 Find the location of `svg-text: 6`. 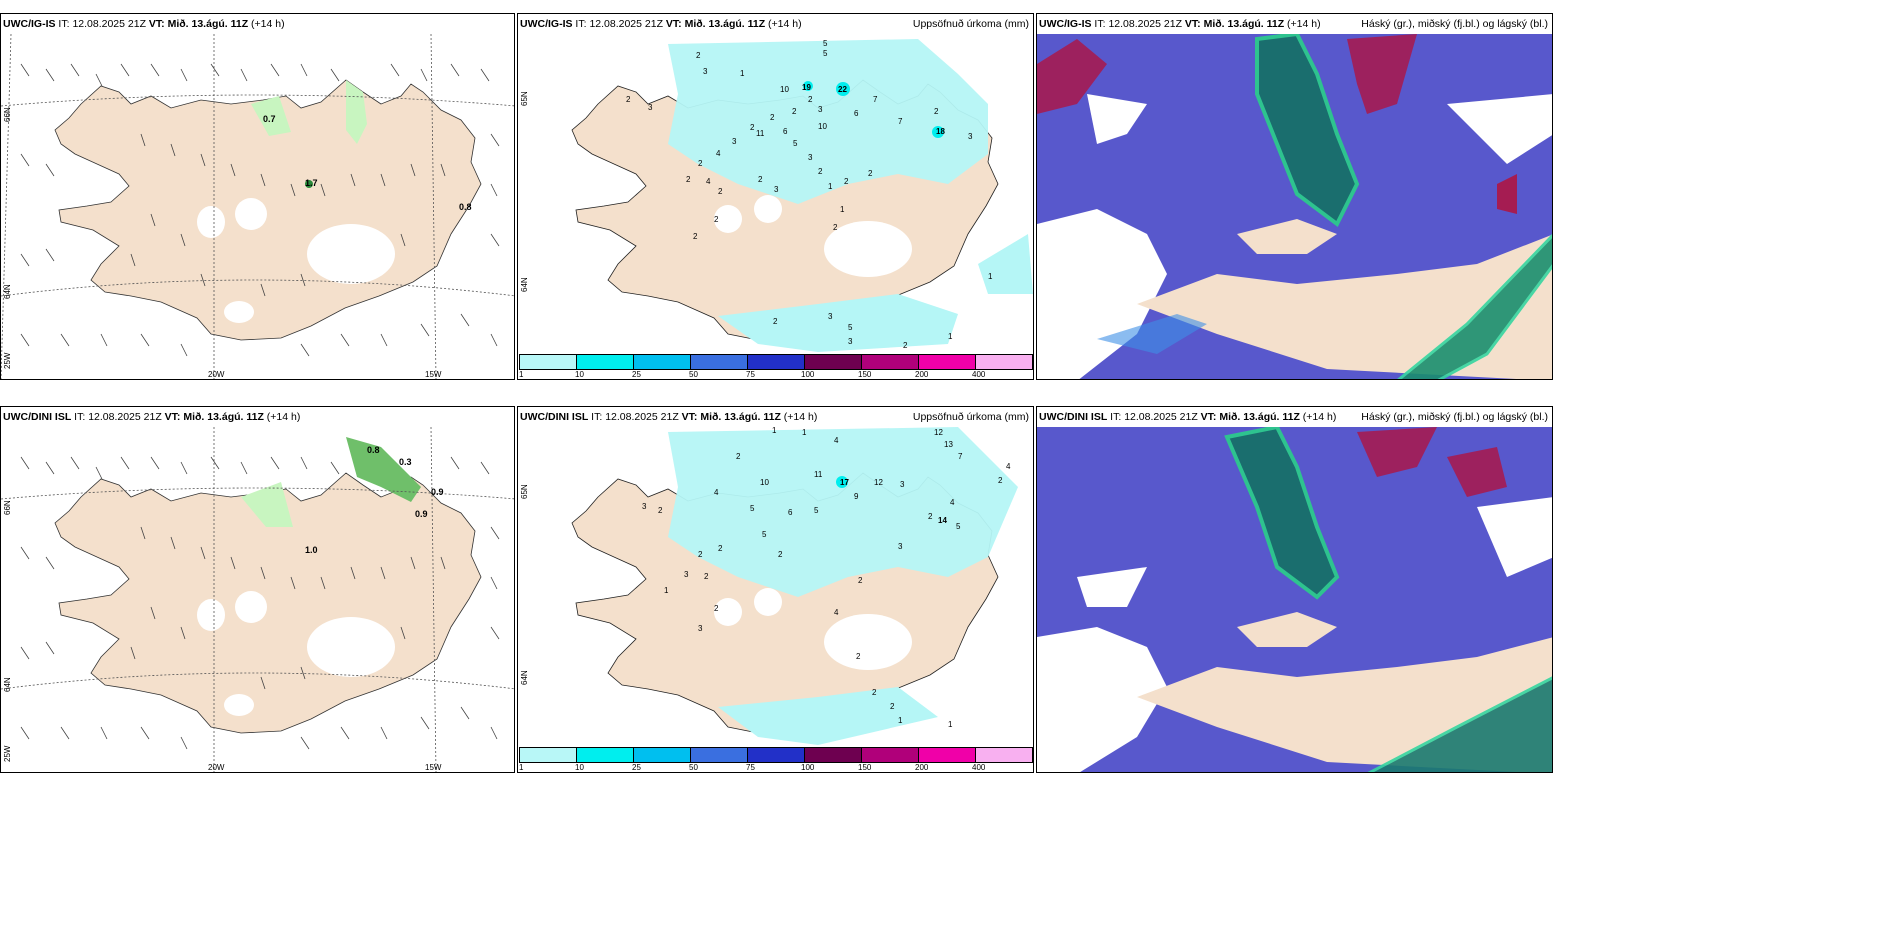

svg-text: 6 is located at coordinates (785, 131).